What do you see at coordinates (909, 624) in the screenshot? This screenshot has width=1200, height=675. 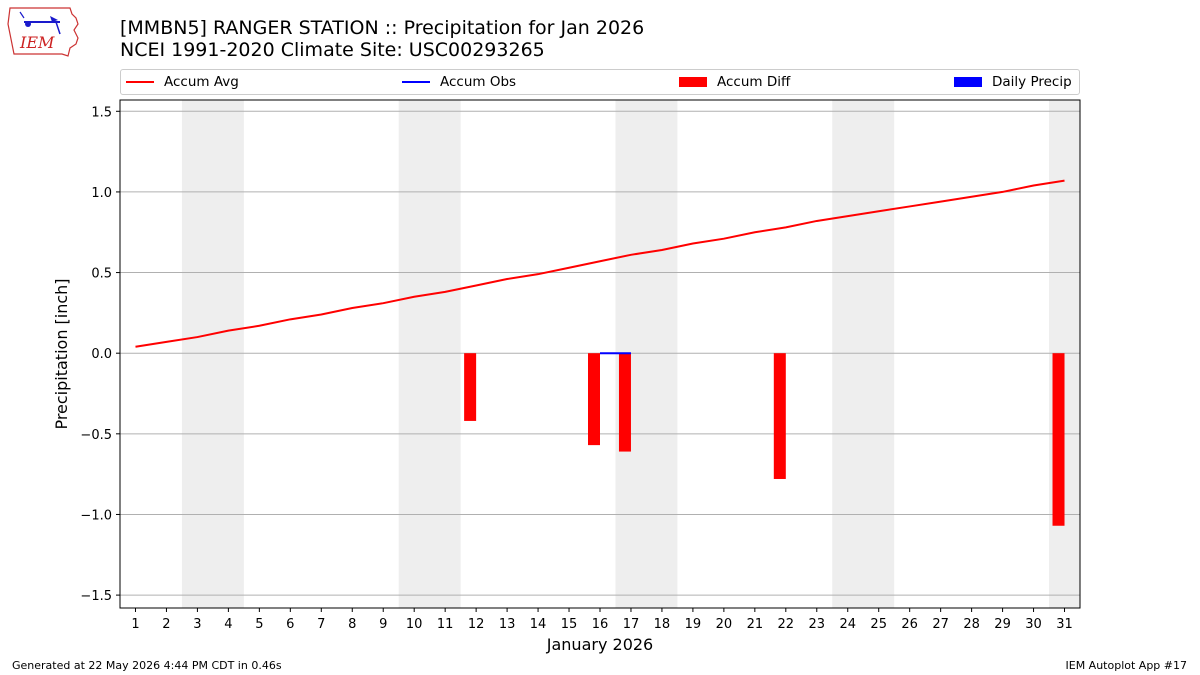 I see `x-tick-label: 26` at bounding box center [909, 624].